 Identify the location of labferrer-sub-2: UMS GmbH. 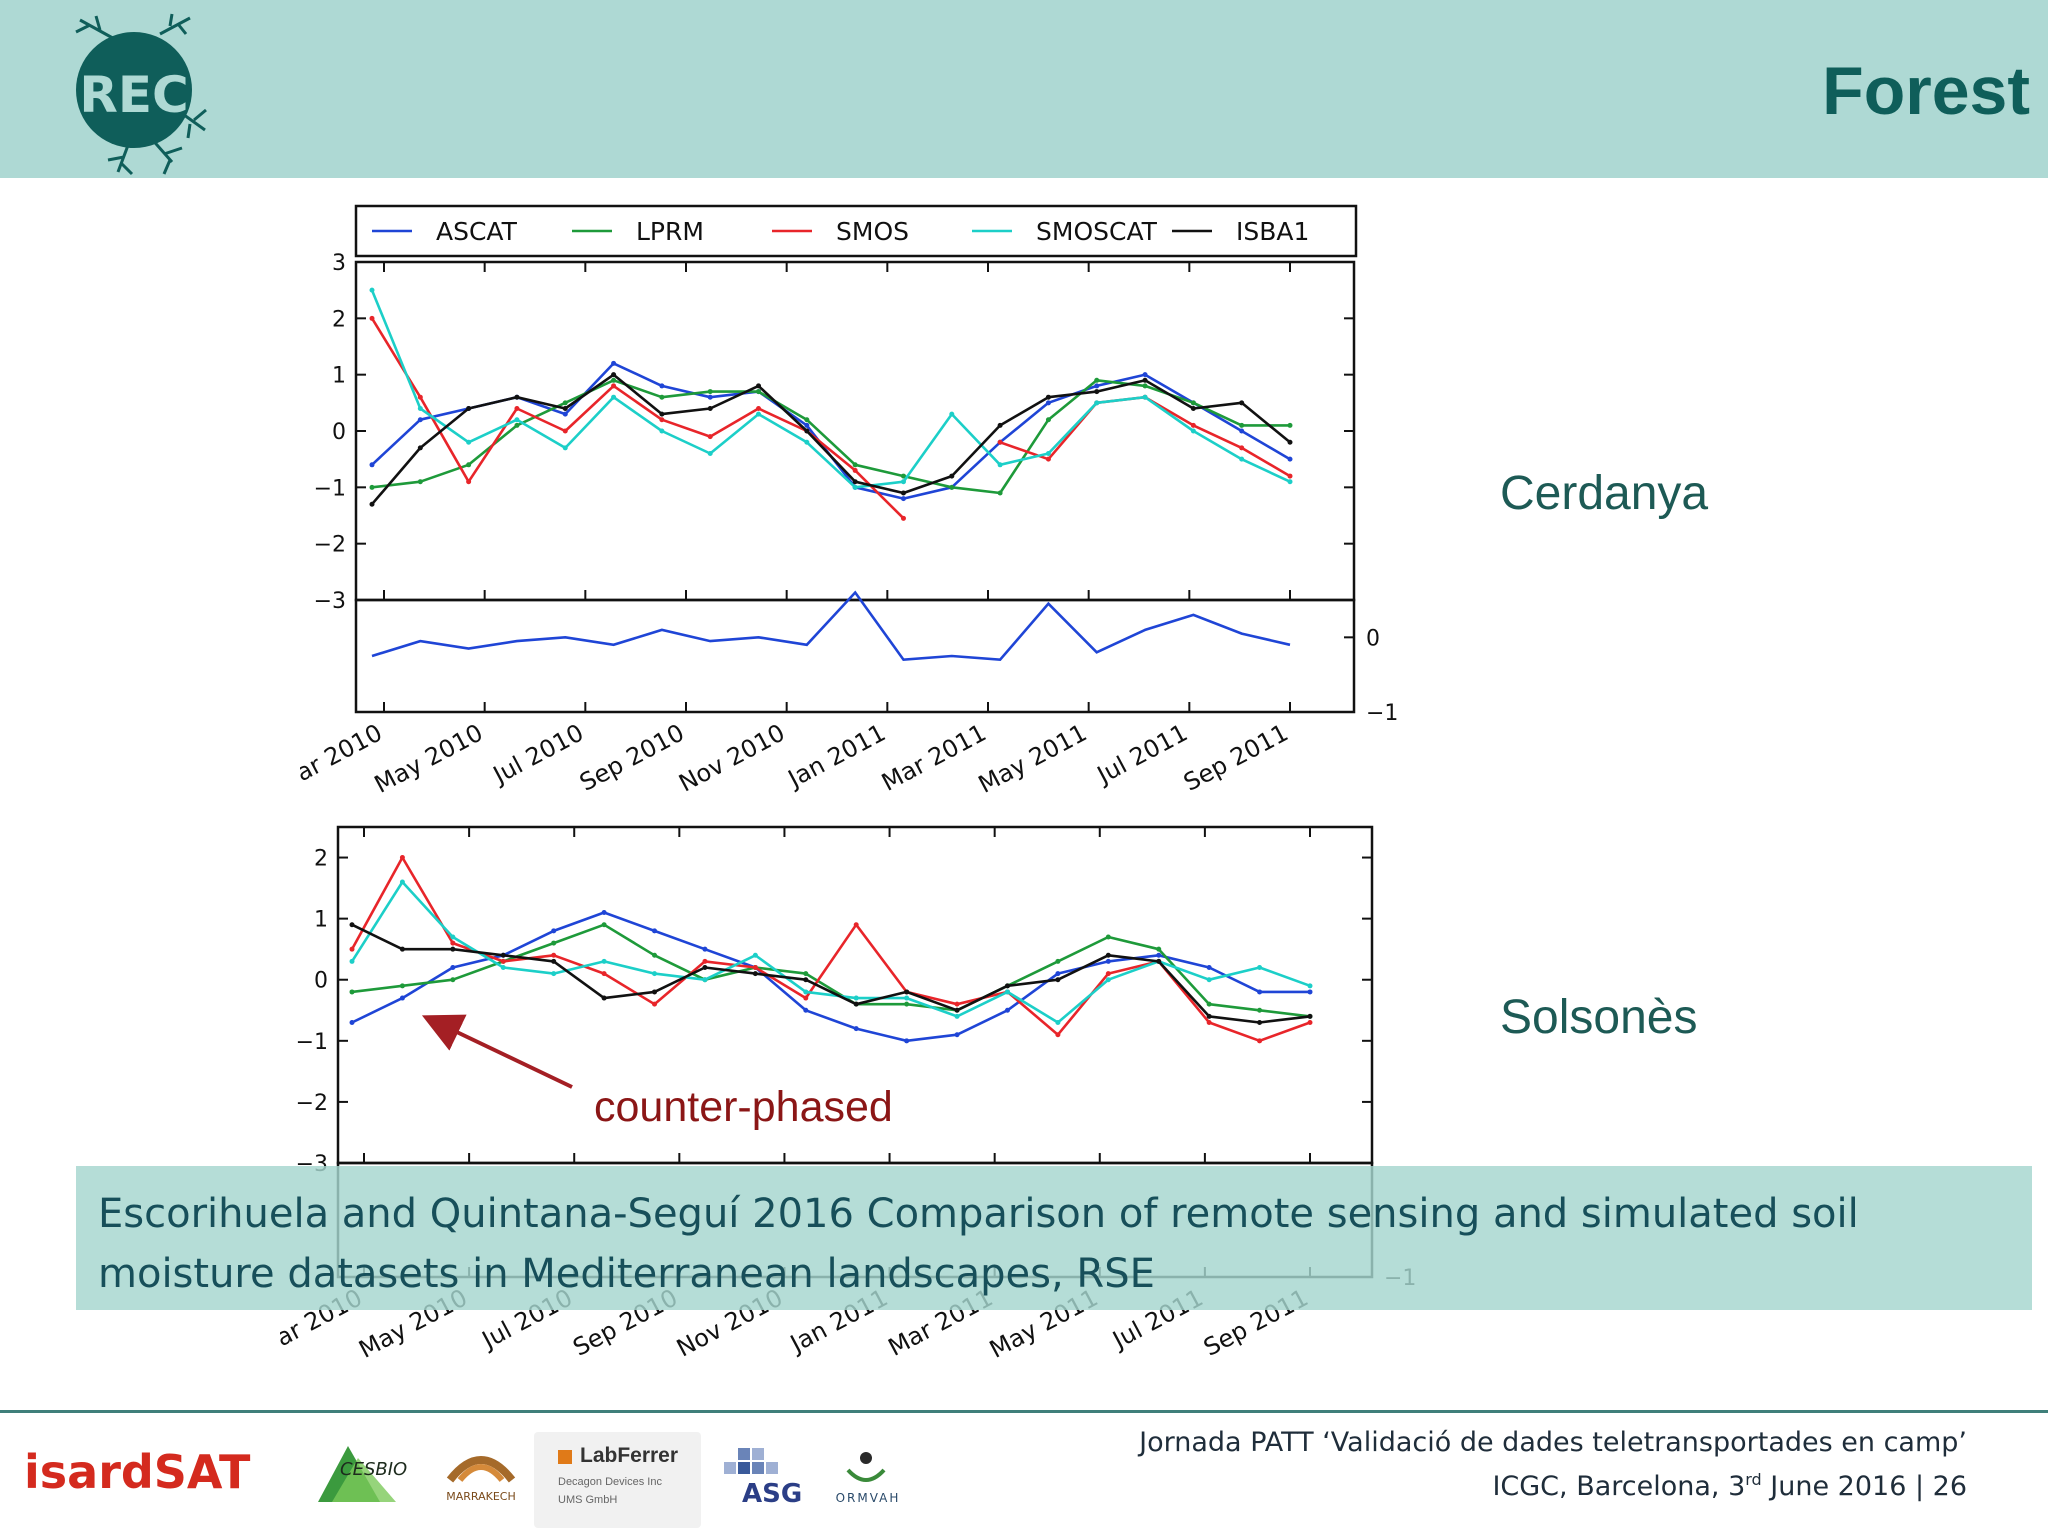
(588, 1500).